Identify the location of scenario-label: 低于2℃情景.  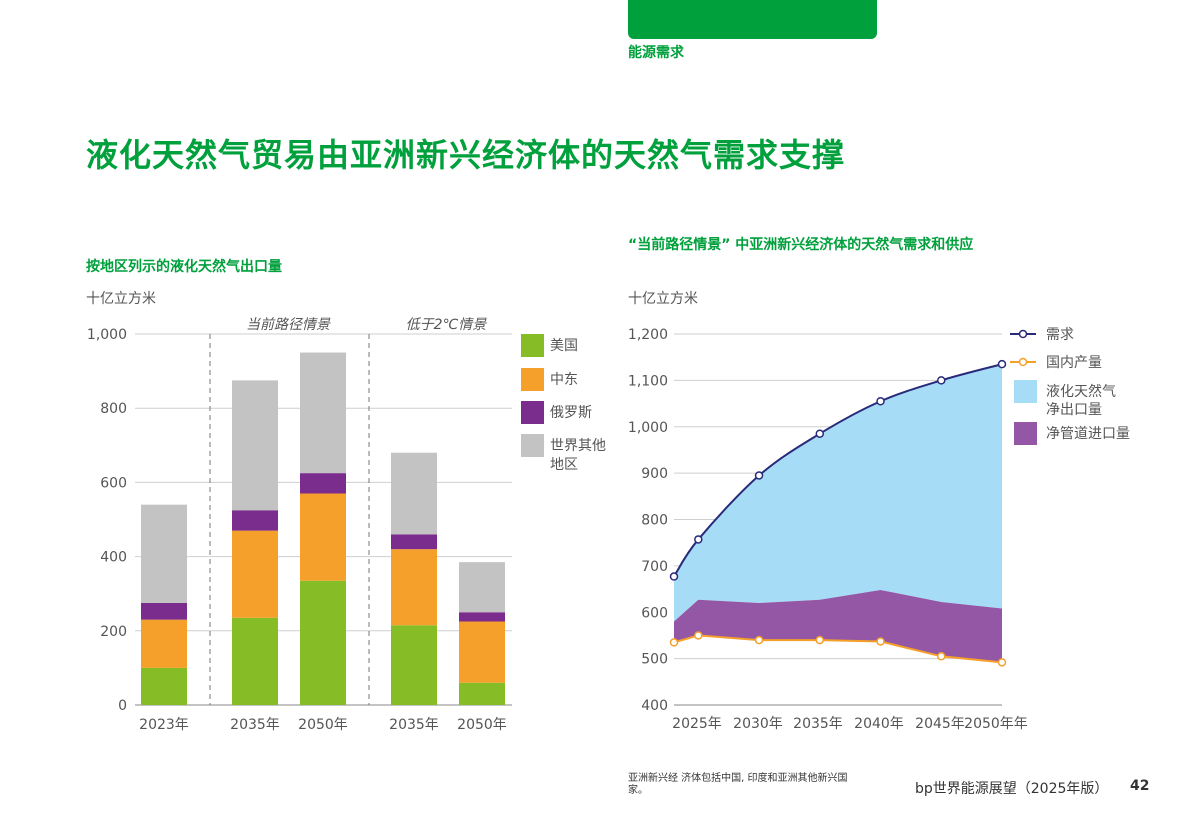
(447, 325).